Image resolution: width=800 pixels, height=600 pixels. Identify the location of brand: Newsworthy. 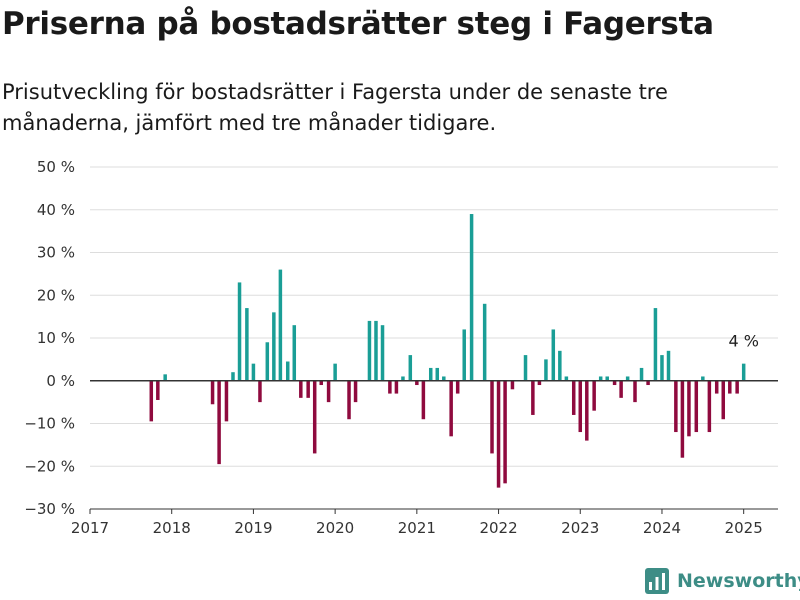
(722, 581).